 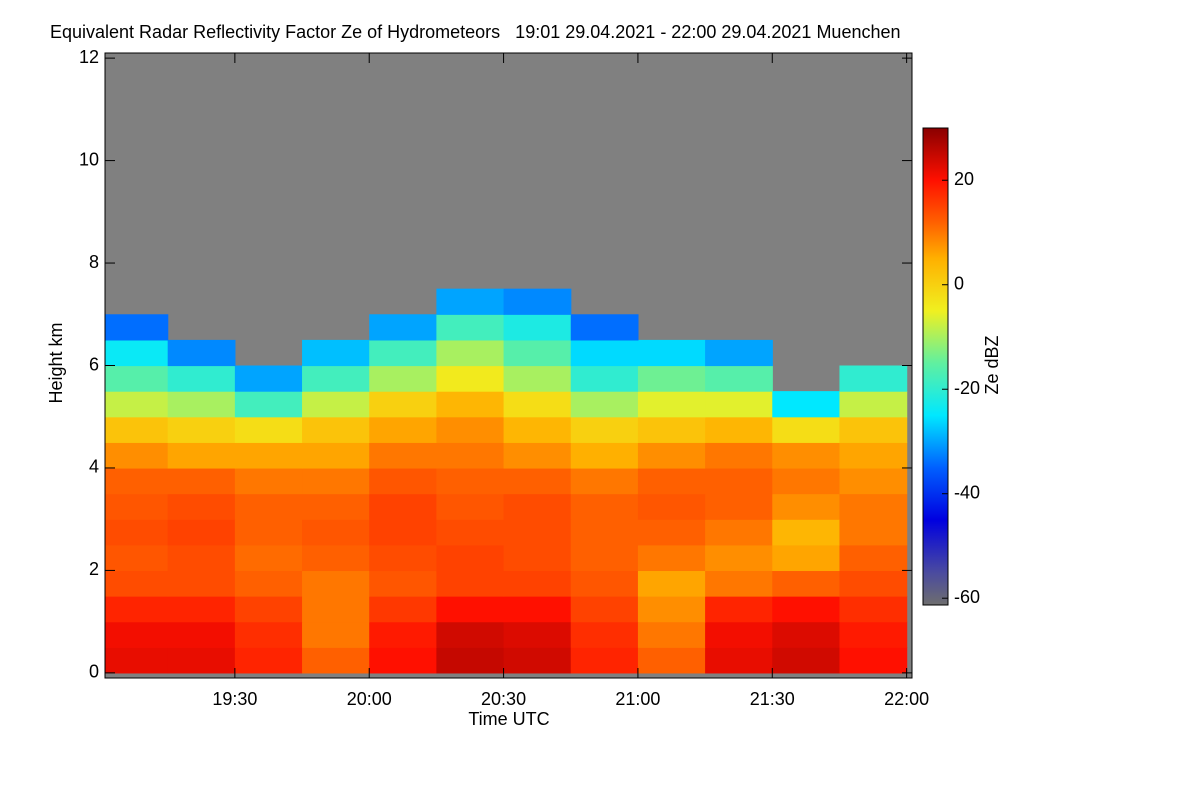 What do you see at coordinates (906, 699) in the screenshot?
I see `x-tick-label: 22:00` at bounding box center [906, 699].